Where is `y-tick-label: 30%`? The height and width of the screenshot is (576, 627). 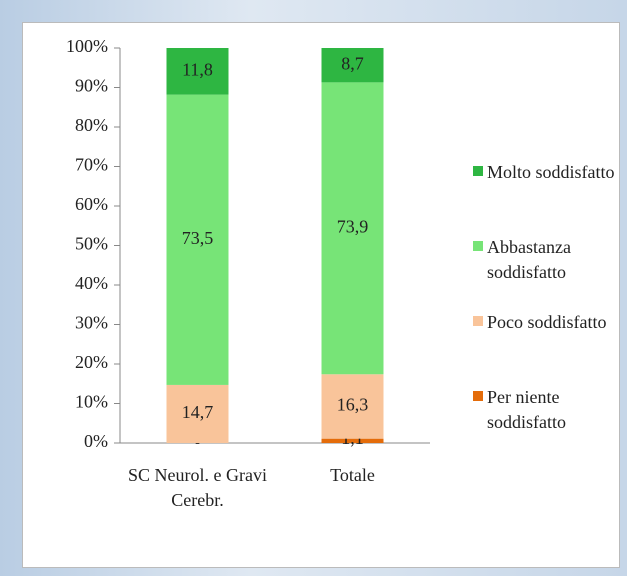 y-tick-label: 30% is located at coordinates (91, 323).